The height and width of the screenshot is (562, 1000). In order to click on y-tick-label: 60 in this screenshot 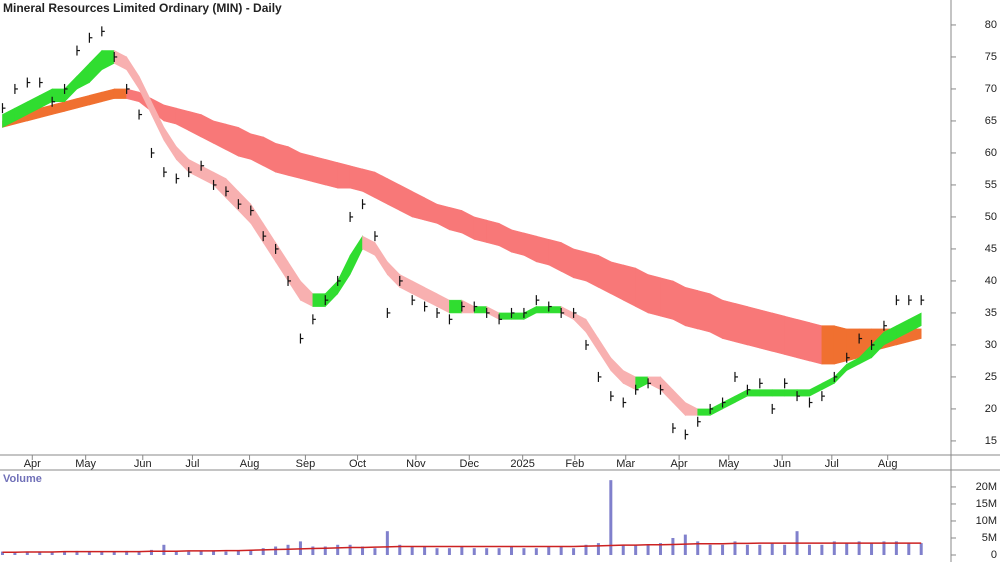, I will do `click(991, 153)`.